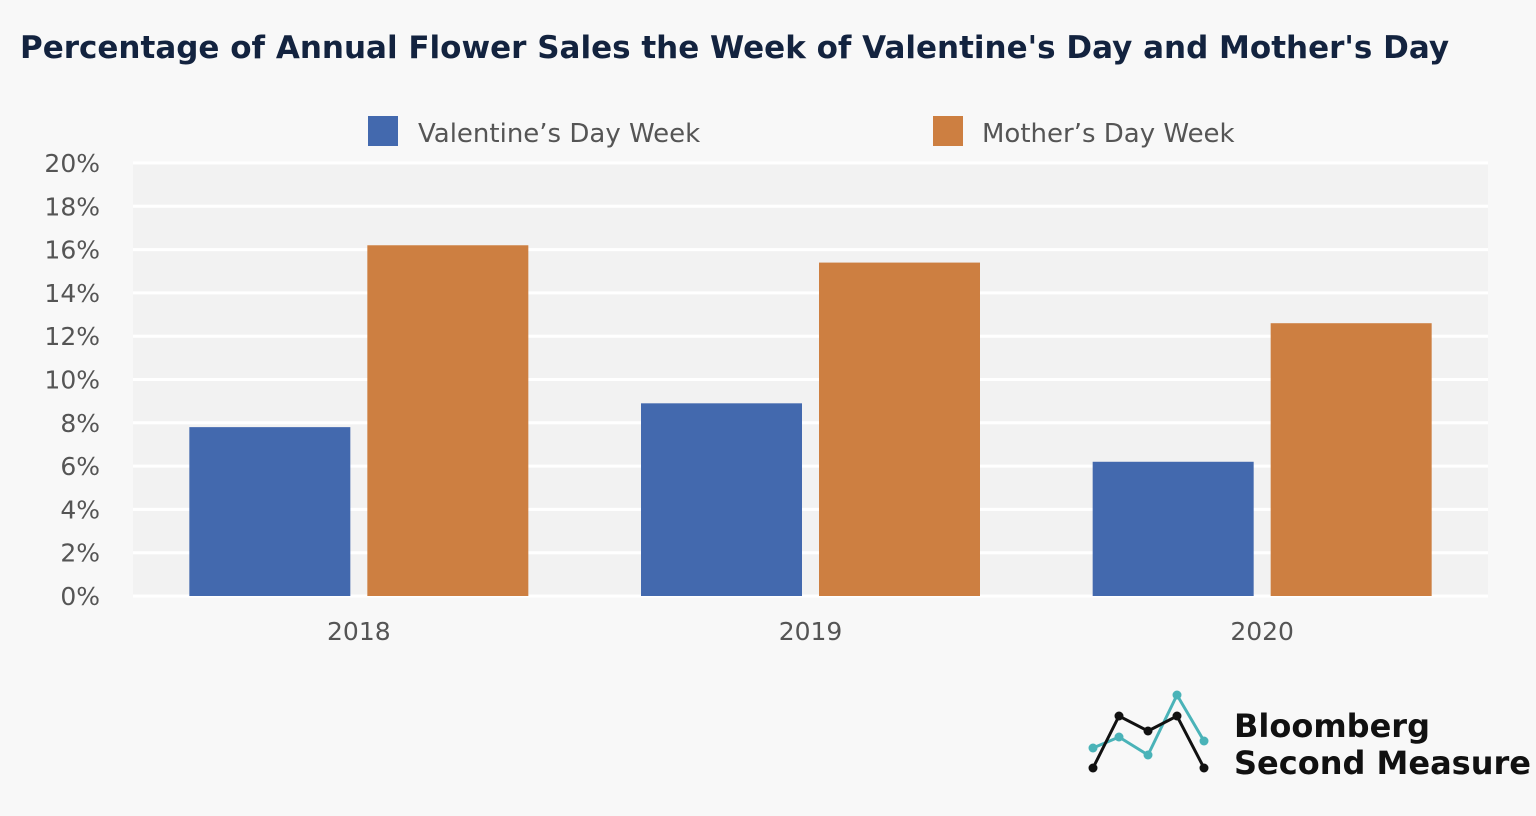 The image size is (1536, 816). I want to click on bar-mothers-2020, so click(1351, 459).